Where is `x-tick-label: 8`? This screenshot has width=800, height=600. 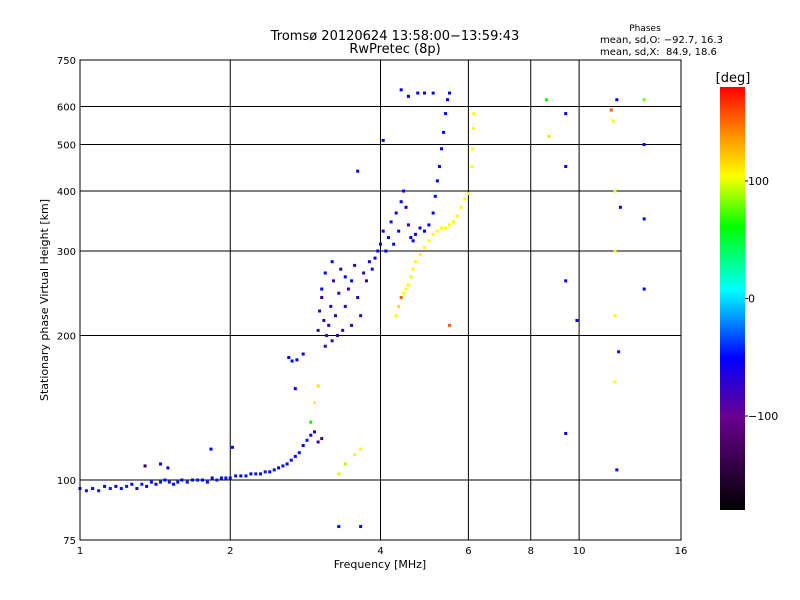 x-tick-label: 8 is located at coordinates (531, 551).